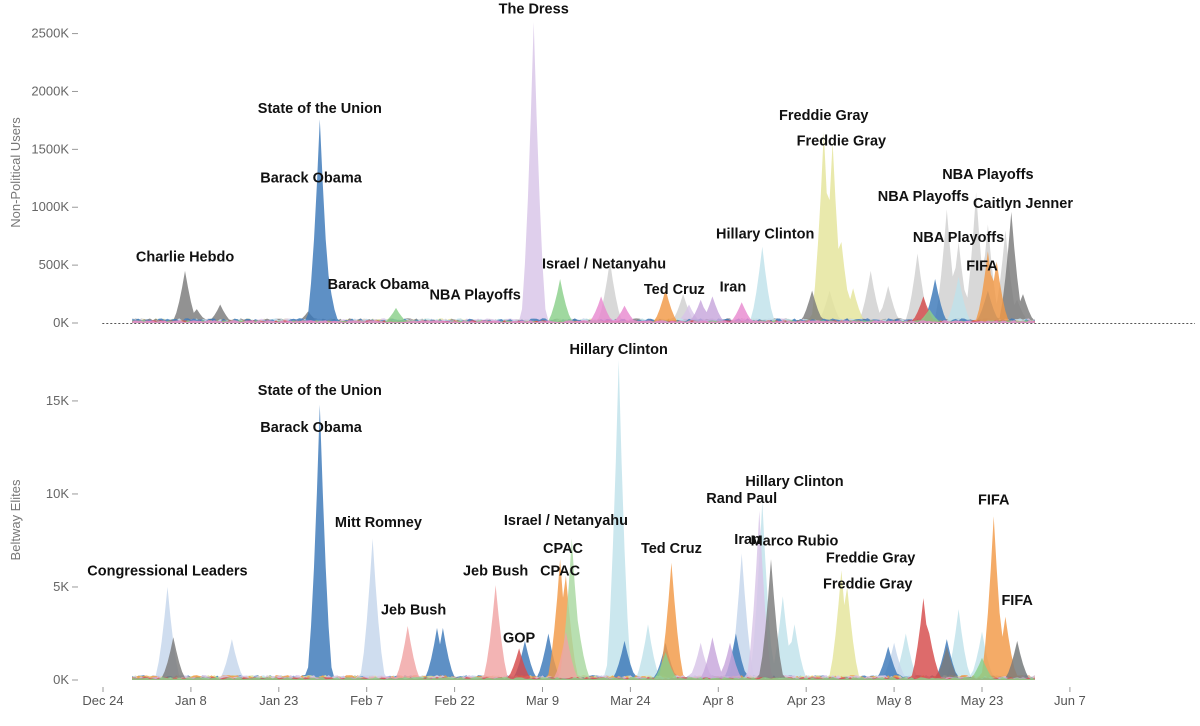 This screenshot has height=726, width=1200. Describe the element at coordinates (15, 172) in the screenshot. I see `y-axis-title: Non-Political Users` at that location.